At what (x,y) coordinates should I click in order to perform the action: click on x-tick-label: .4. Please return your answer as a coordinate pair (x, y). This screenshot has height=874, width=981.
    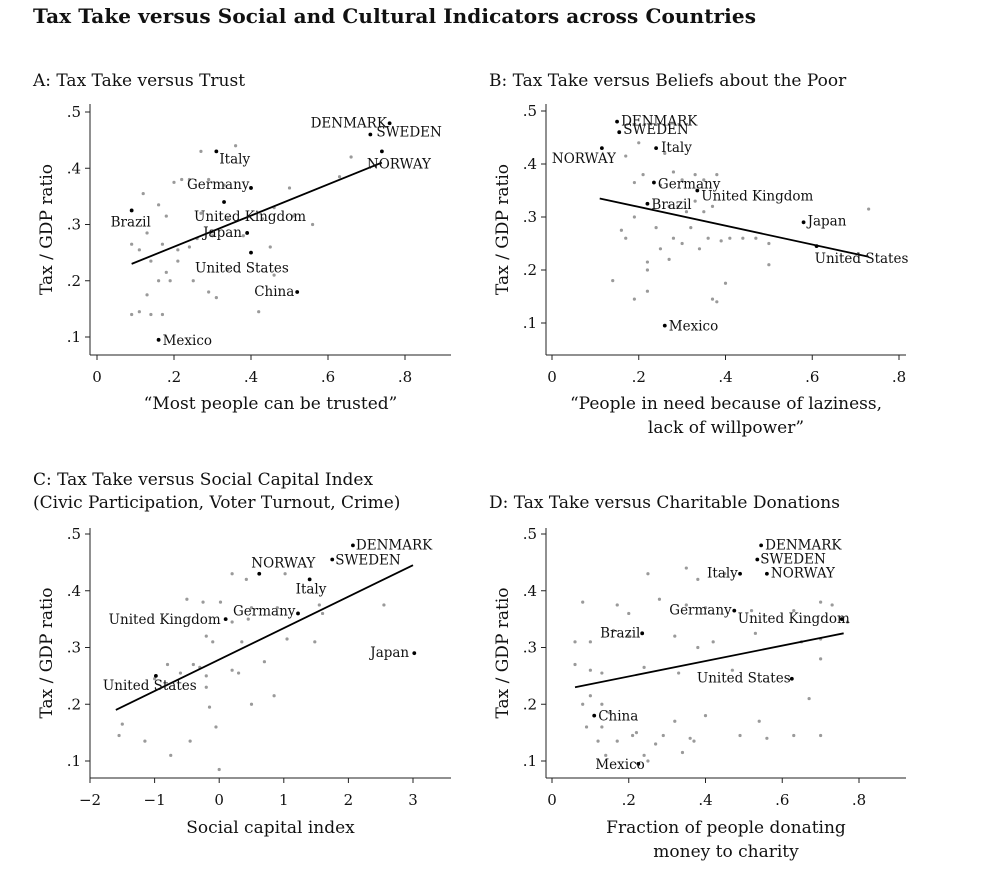
    Looking at the image, I should click on (725, 377).